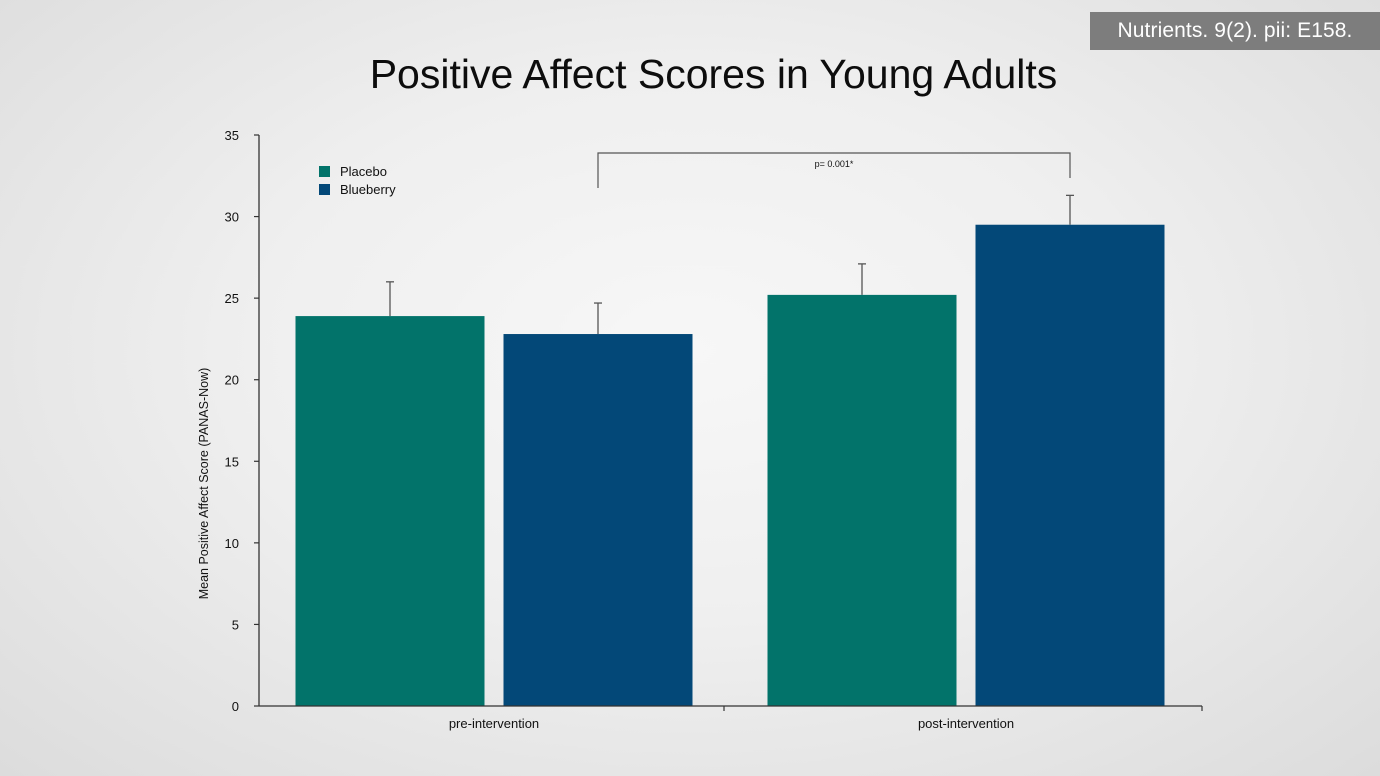 This screenshot has width=1380, height=776. What do you see at coordinates (232, 461) in the screenshot?
I see `y-tick-label: 15` at bounding box center [232, 461].